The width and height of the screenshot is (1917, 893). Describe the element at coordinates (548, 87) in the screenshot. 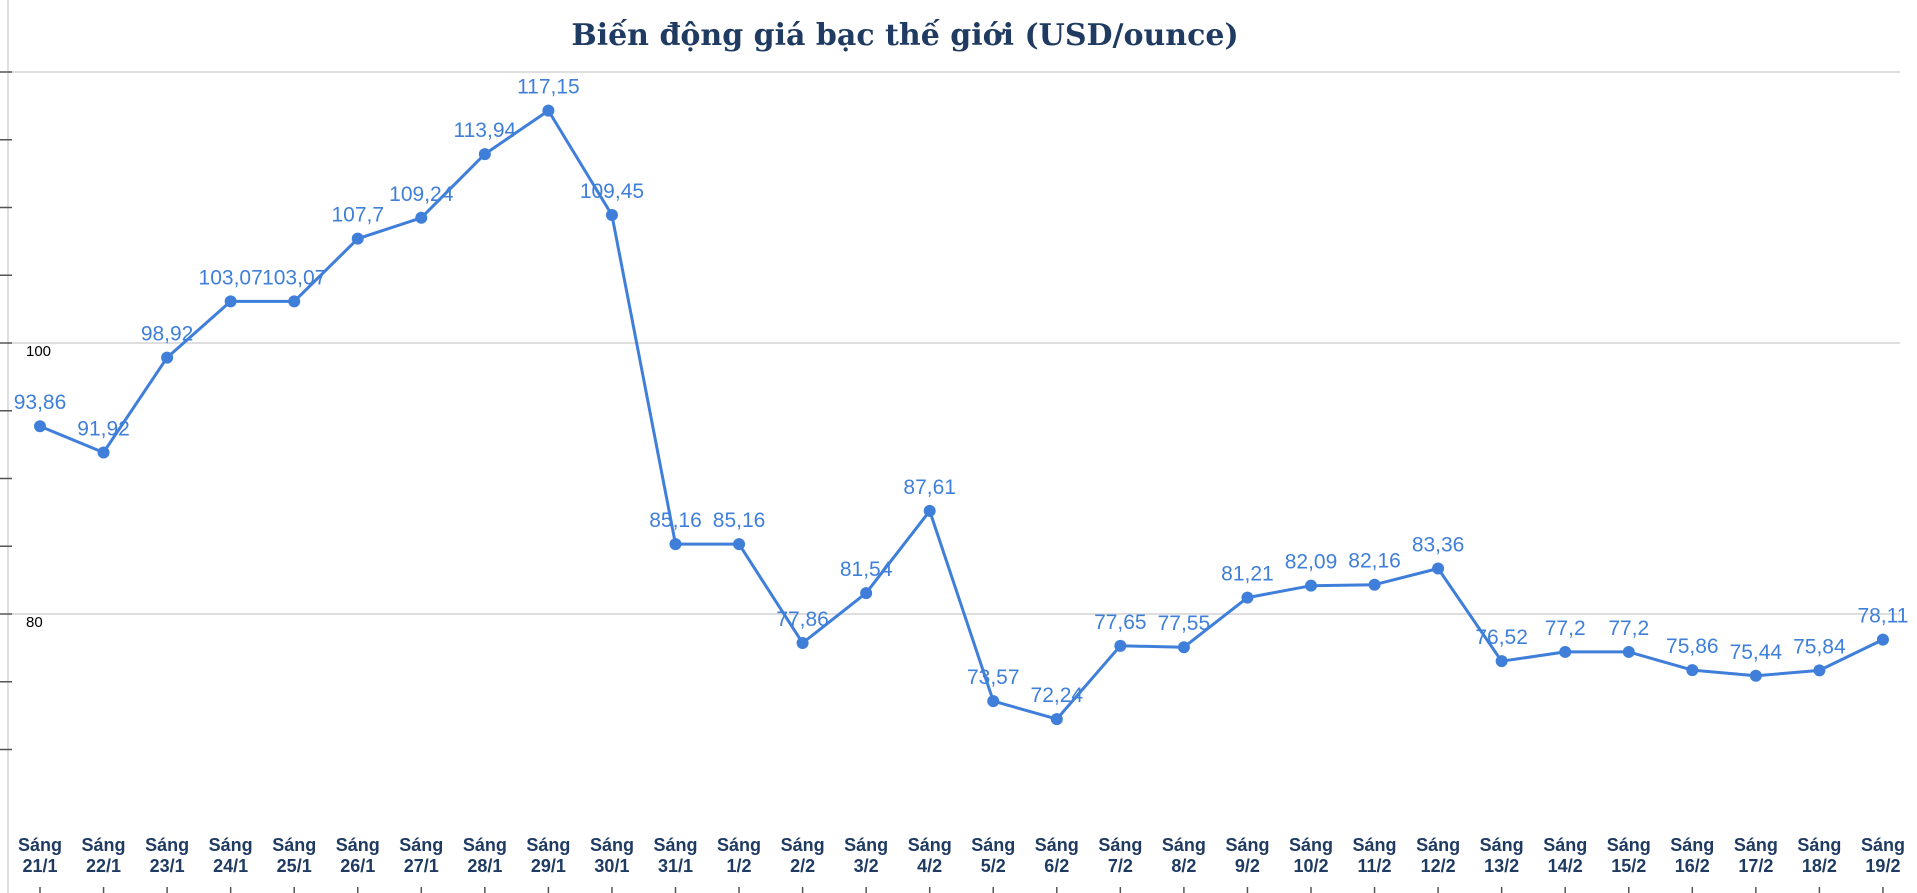

I see `data-label-8: 117,15` at that location.